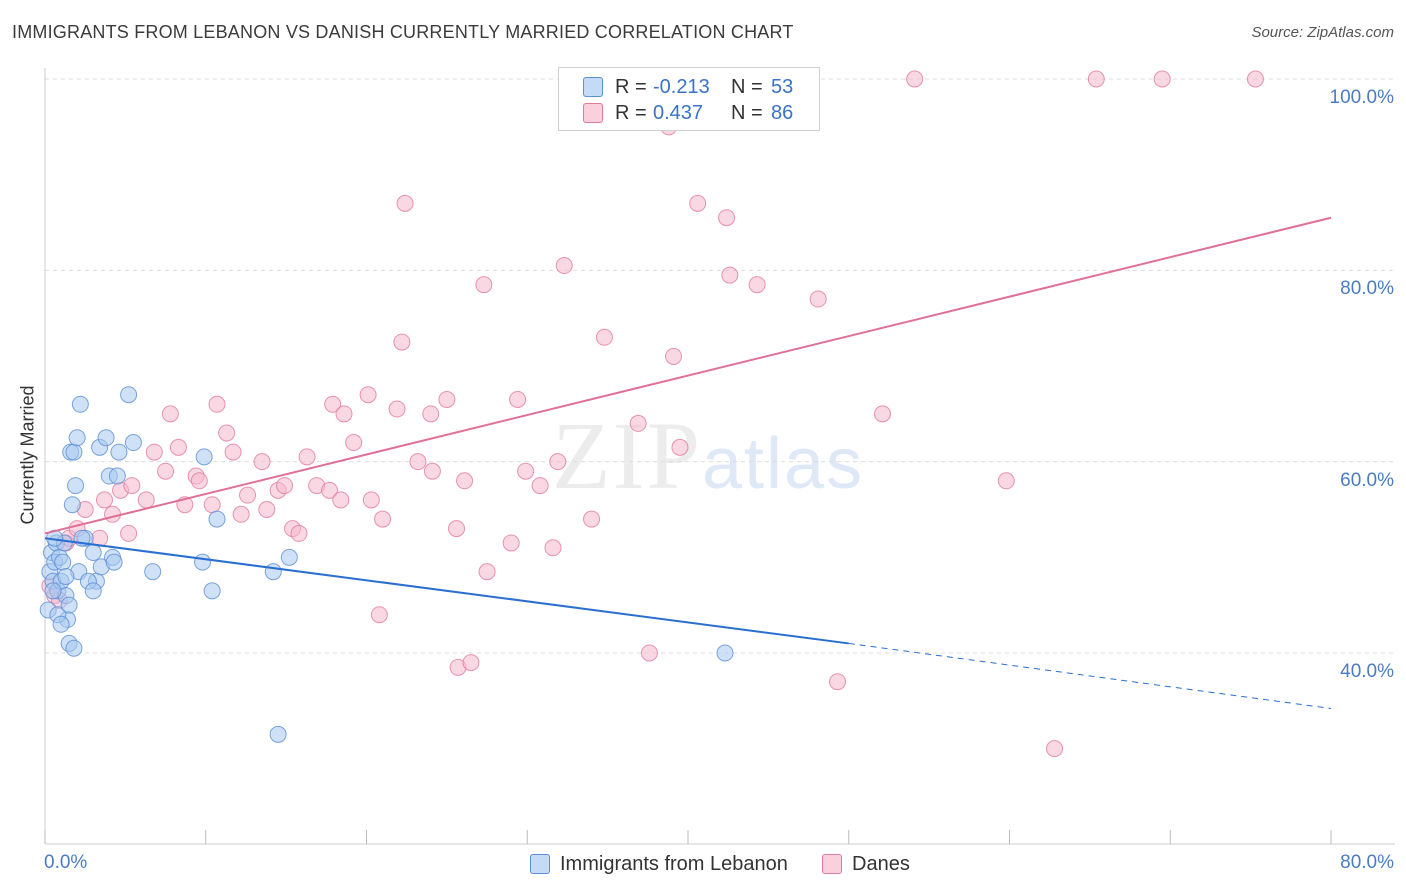 This screenshot has width=1406, height=892. Describe the element at coordinates (1367, 289) in the screenshot. I see `y-tick-label: 80.0%` at that location.